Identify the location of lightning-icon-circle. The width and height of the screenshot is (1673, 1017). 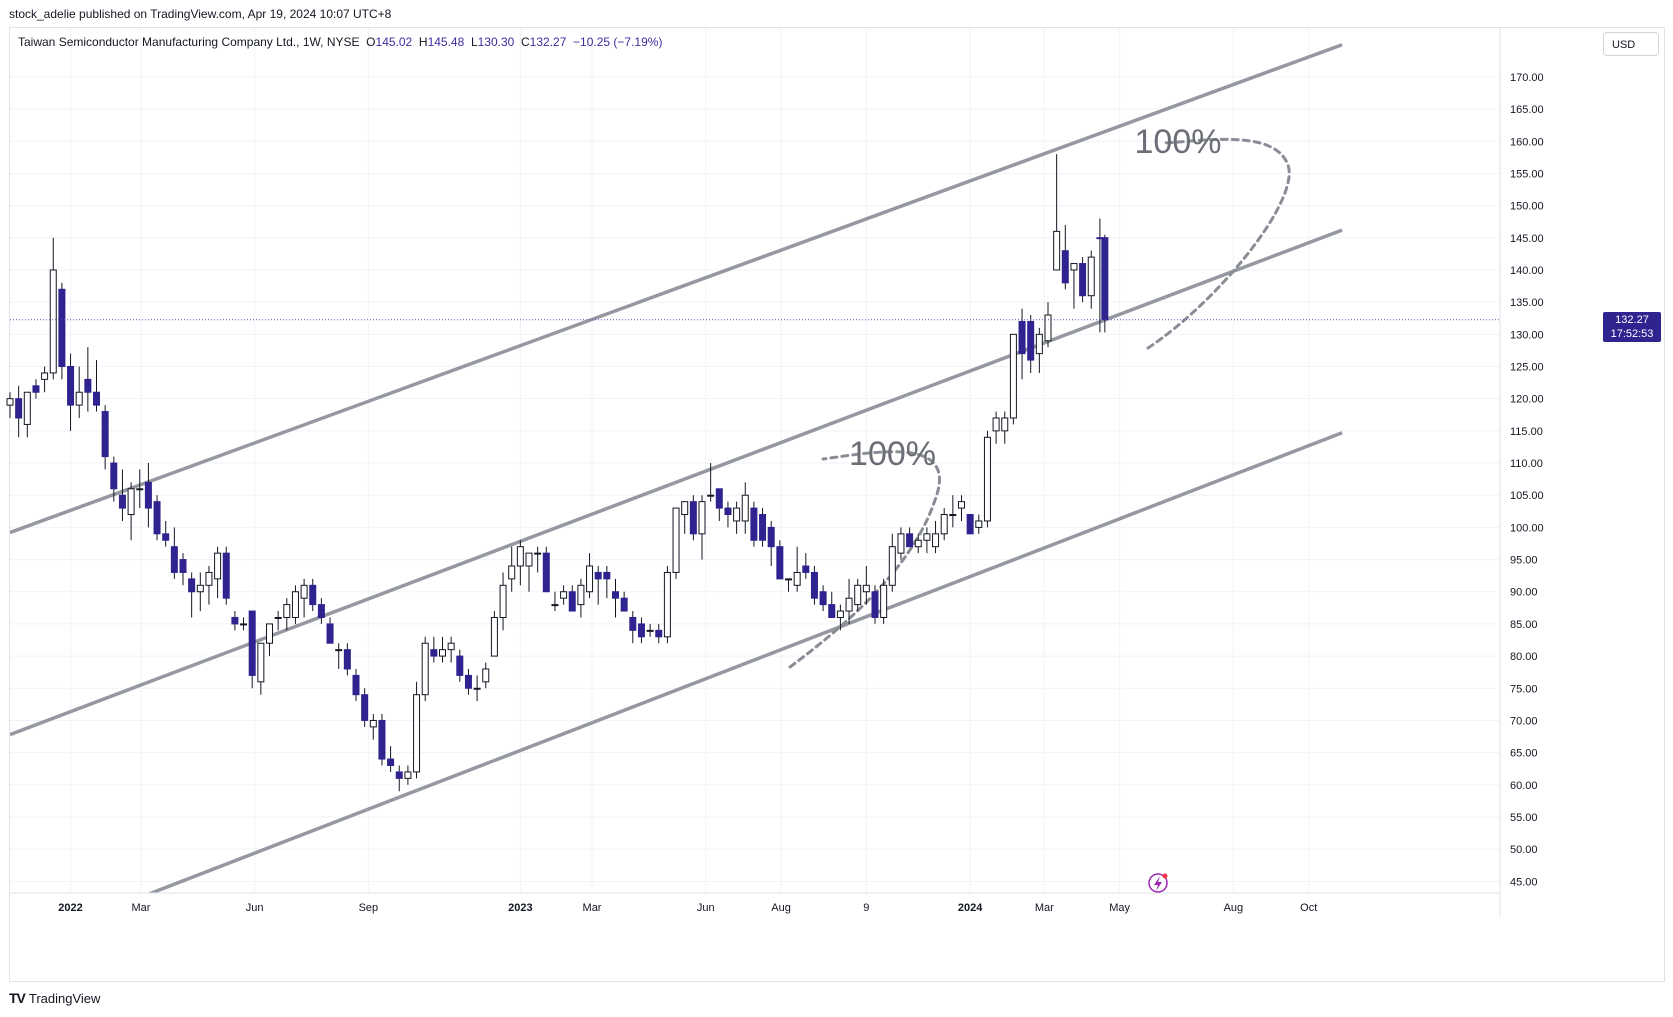
(1158, 883).